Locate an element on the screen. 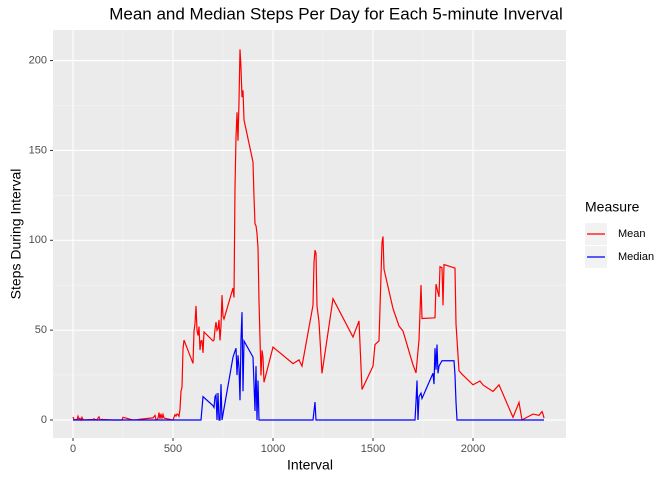 The height and width of the screenshot is (485, 672). x-tick-label: 1500 is located at coordinates (373, 449).